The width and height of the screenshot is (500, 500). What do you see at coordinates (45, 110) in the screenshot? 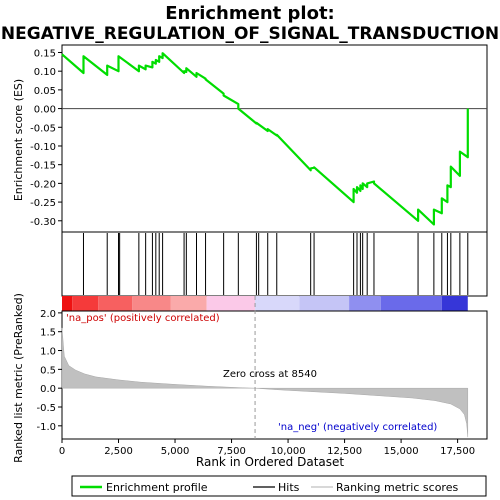
I see `es-y-tick-label: 0.00` at bounding box center [45, 110].